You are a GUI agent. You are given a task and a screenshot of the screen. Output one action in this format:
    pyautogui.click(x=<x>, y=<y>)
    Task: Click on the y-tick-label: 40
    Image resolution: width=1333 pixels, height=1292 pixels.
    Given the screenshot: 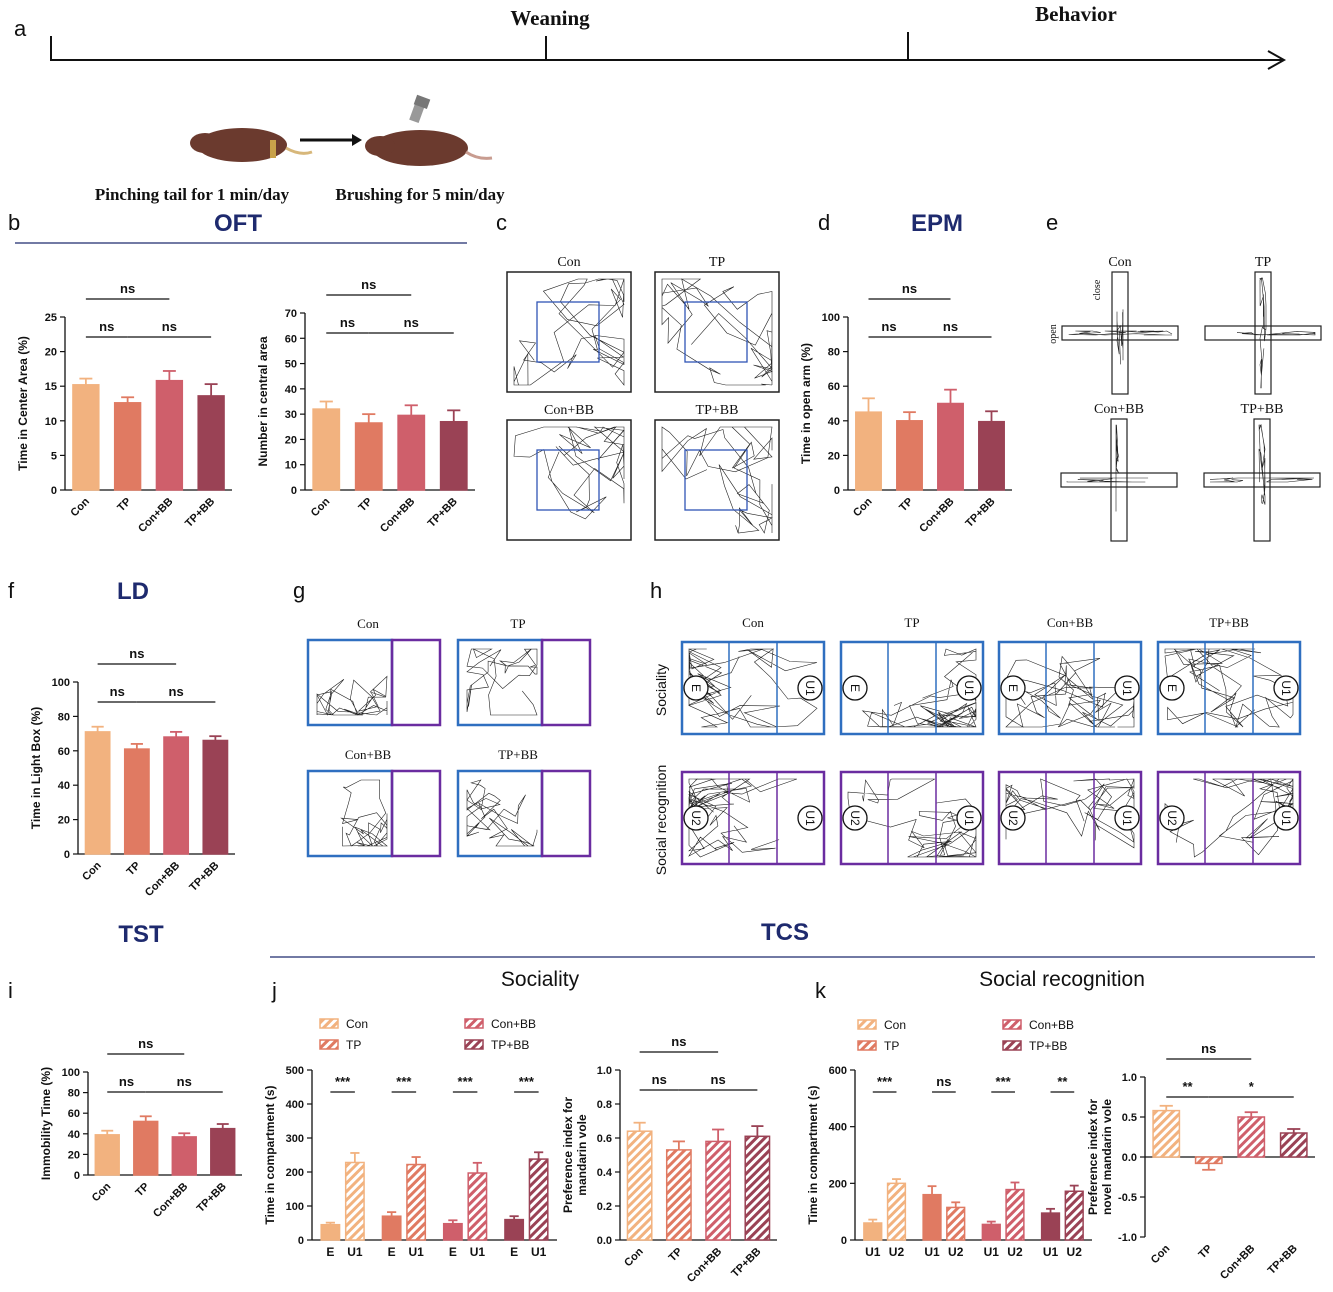 What is the action you would take?
    pyautogui.click(x=64, y=786)
    